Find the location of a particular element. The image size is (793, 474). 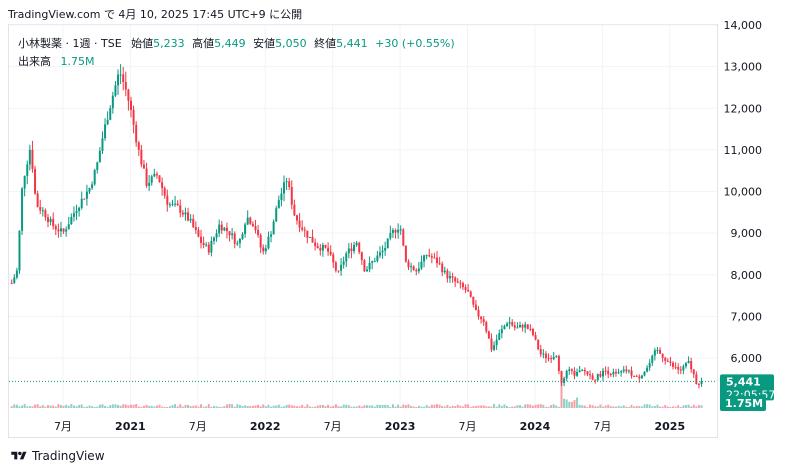

y-tick-label: 6,000 is located at coordinates (747, 358).